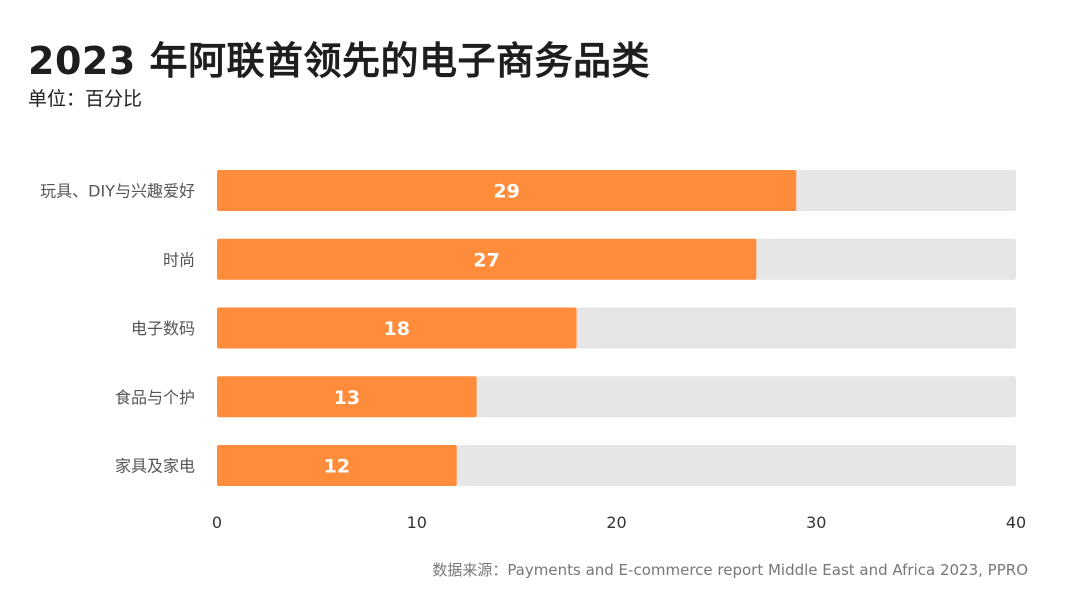 This screenshot has height=607, width=1080. I want to click on x-tick-label: 30, so click(816, 522).